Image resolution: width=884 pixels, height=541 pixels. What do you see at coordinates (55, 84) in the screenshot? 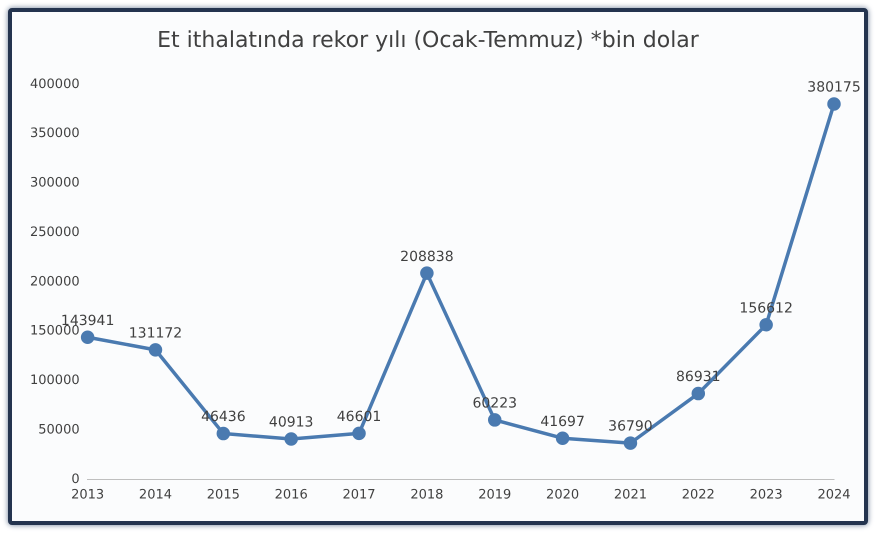
I see `y-tick-label: 400000` at bounding box center [55, 84].